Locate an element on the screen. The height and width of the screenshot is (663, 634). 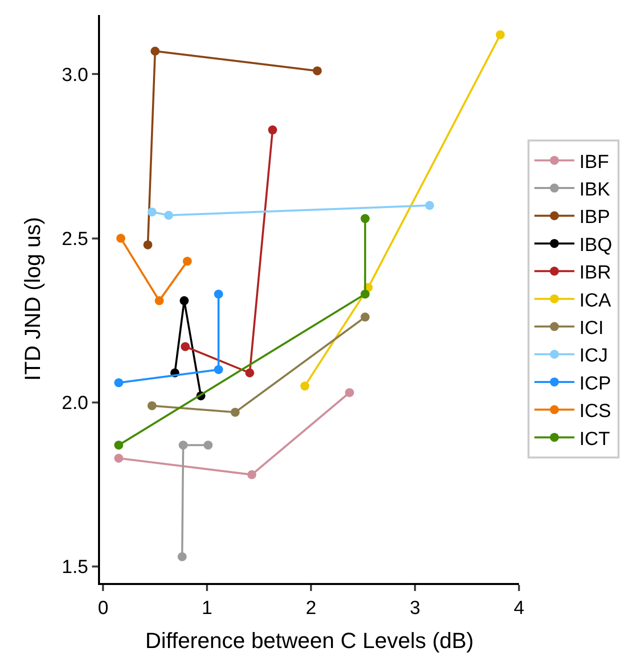
legend-label: IBF is located at coordinates (594, 162).